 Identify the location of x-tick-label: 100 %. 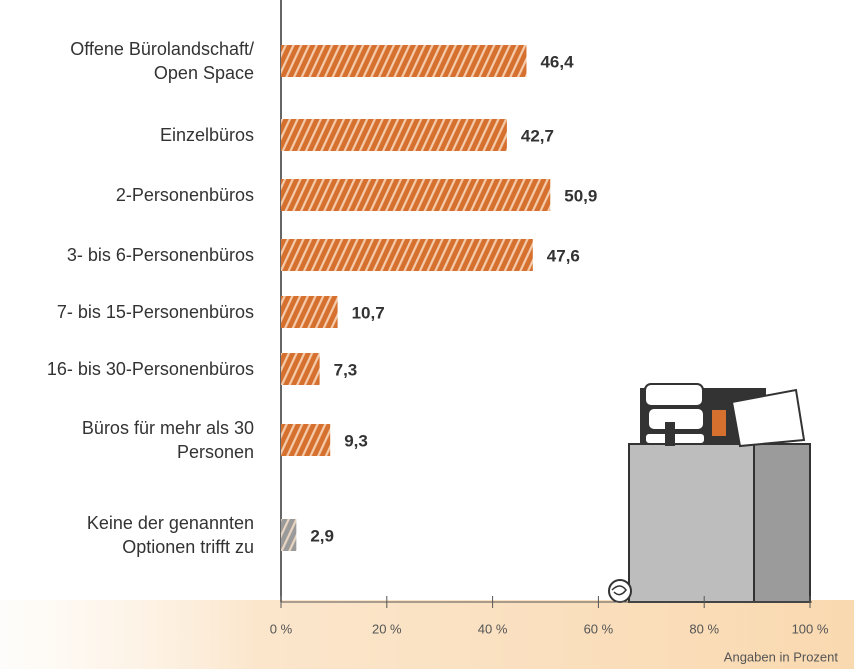
(810, 628).